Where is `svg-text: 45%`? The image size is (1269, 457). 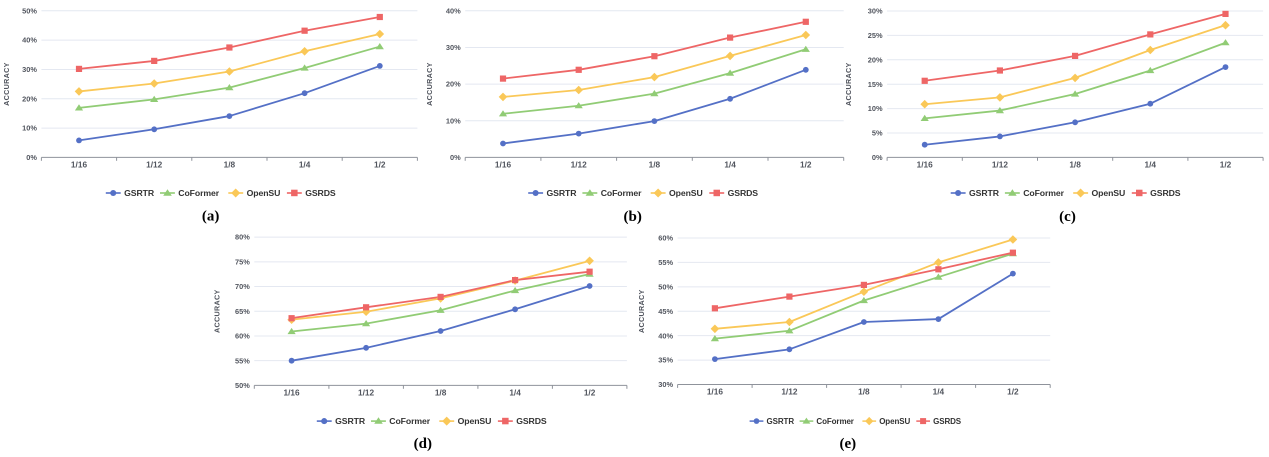 svg-text: 45% is located at coordinates (665, 311).